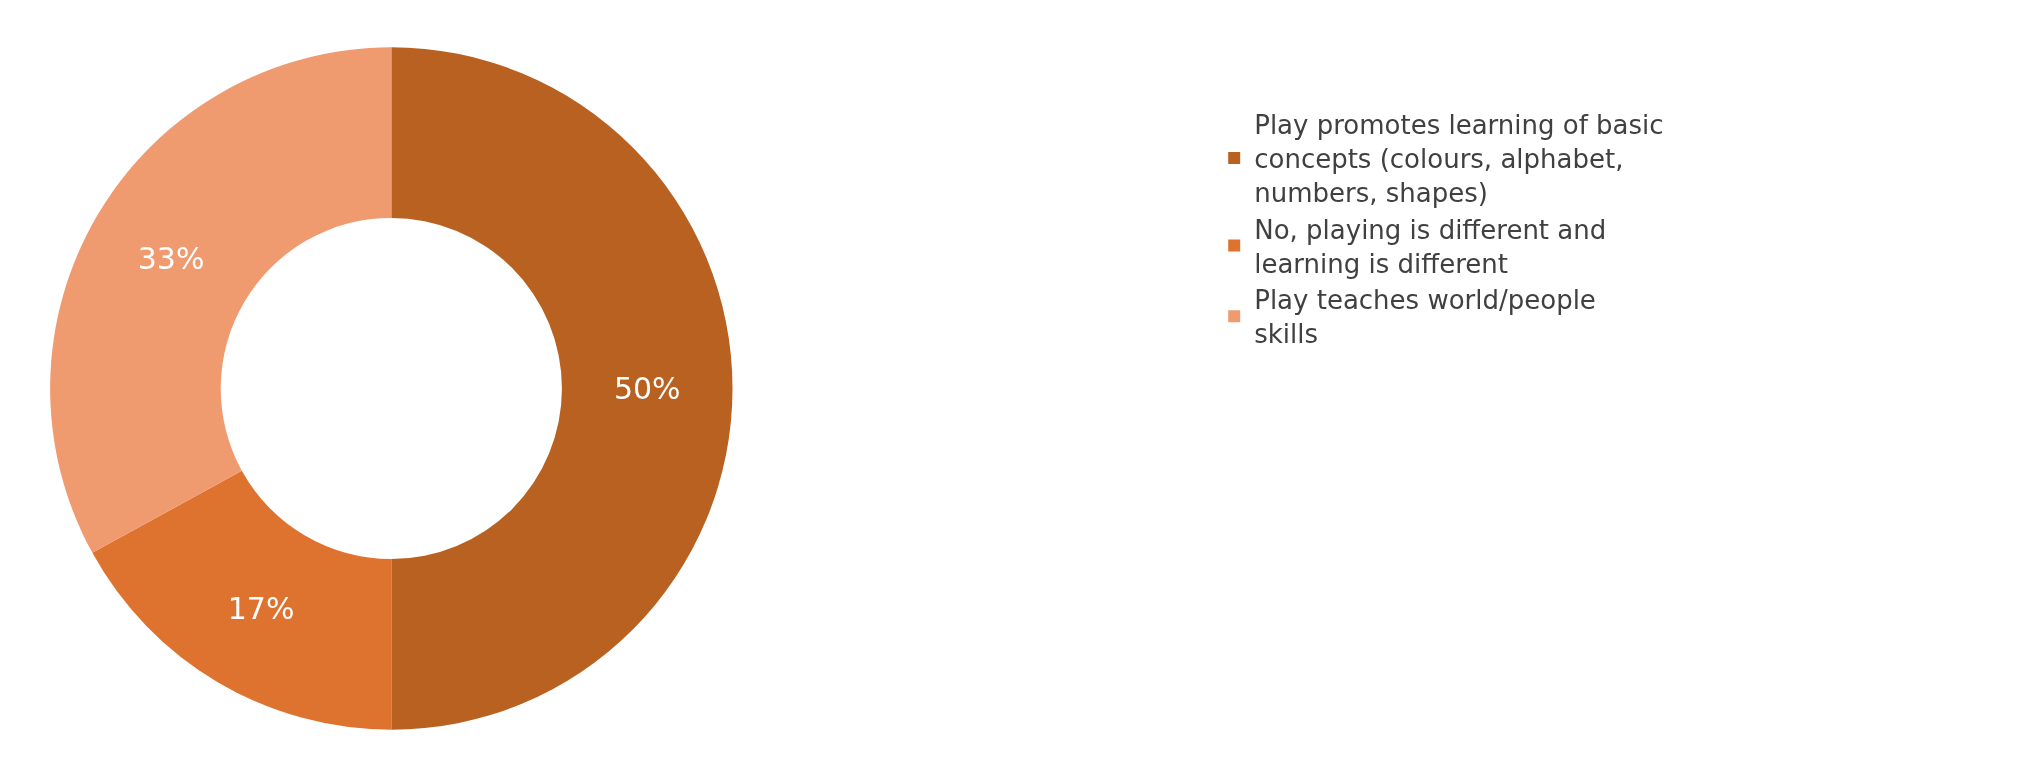  I want to click on data-label: 33%, so click(171, 258).